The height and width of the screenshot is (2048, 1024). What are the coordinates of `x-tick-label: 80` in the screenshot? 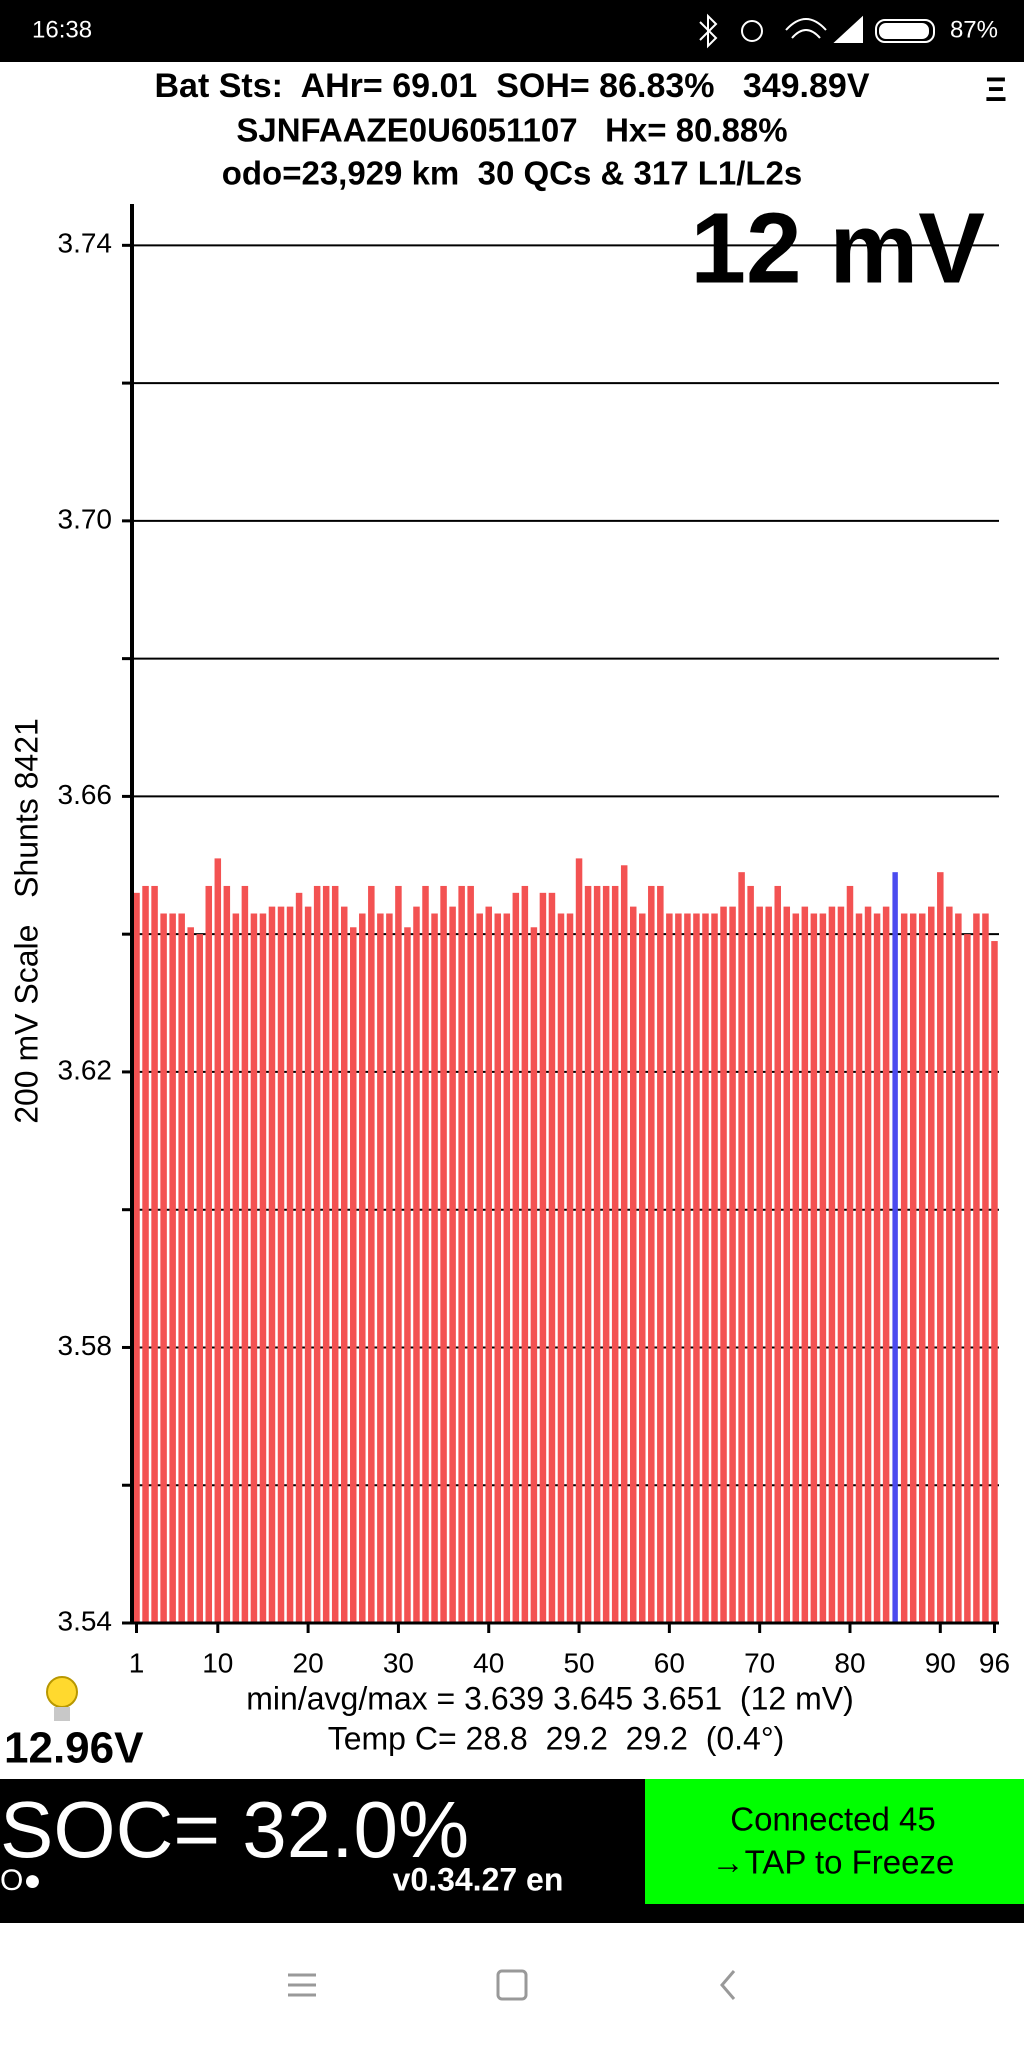 It's located at (849, 1662).